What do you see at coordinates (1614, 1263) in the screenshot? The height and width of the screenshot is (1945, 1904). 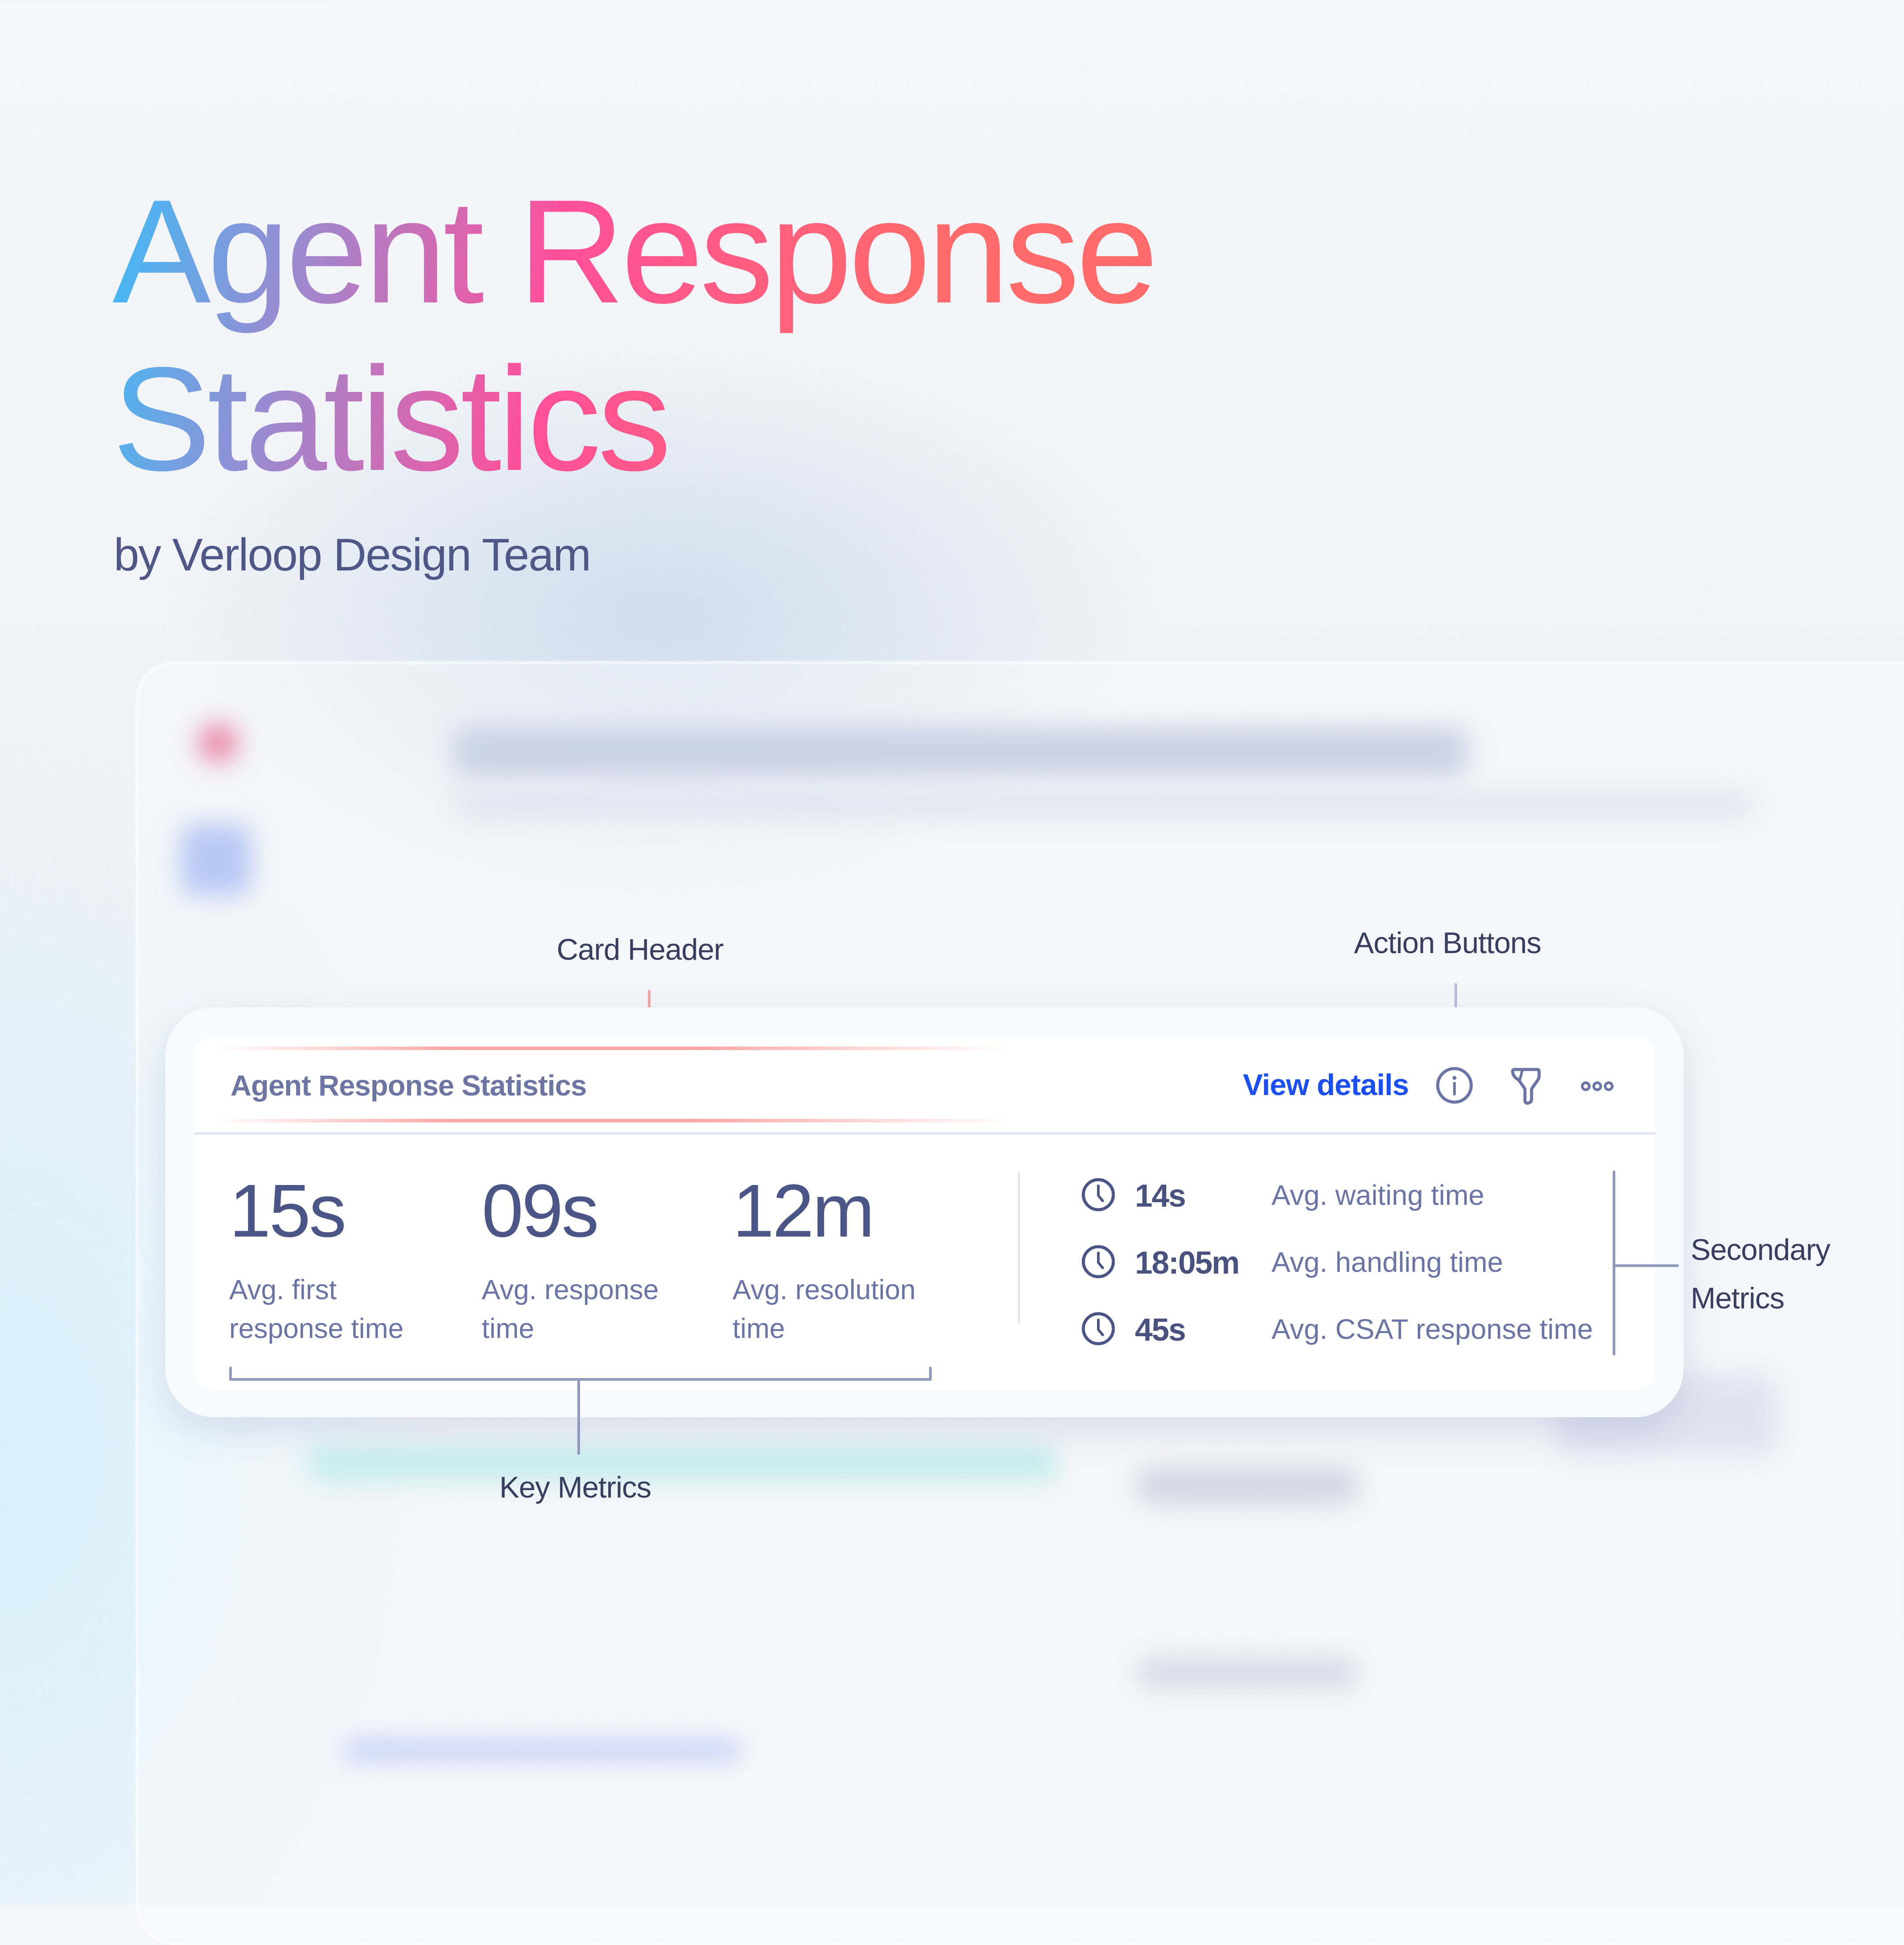 I see `secondary-metrics-bracket` at bounding box center [1614, 1263].